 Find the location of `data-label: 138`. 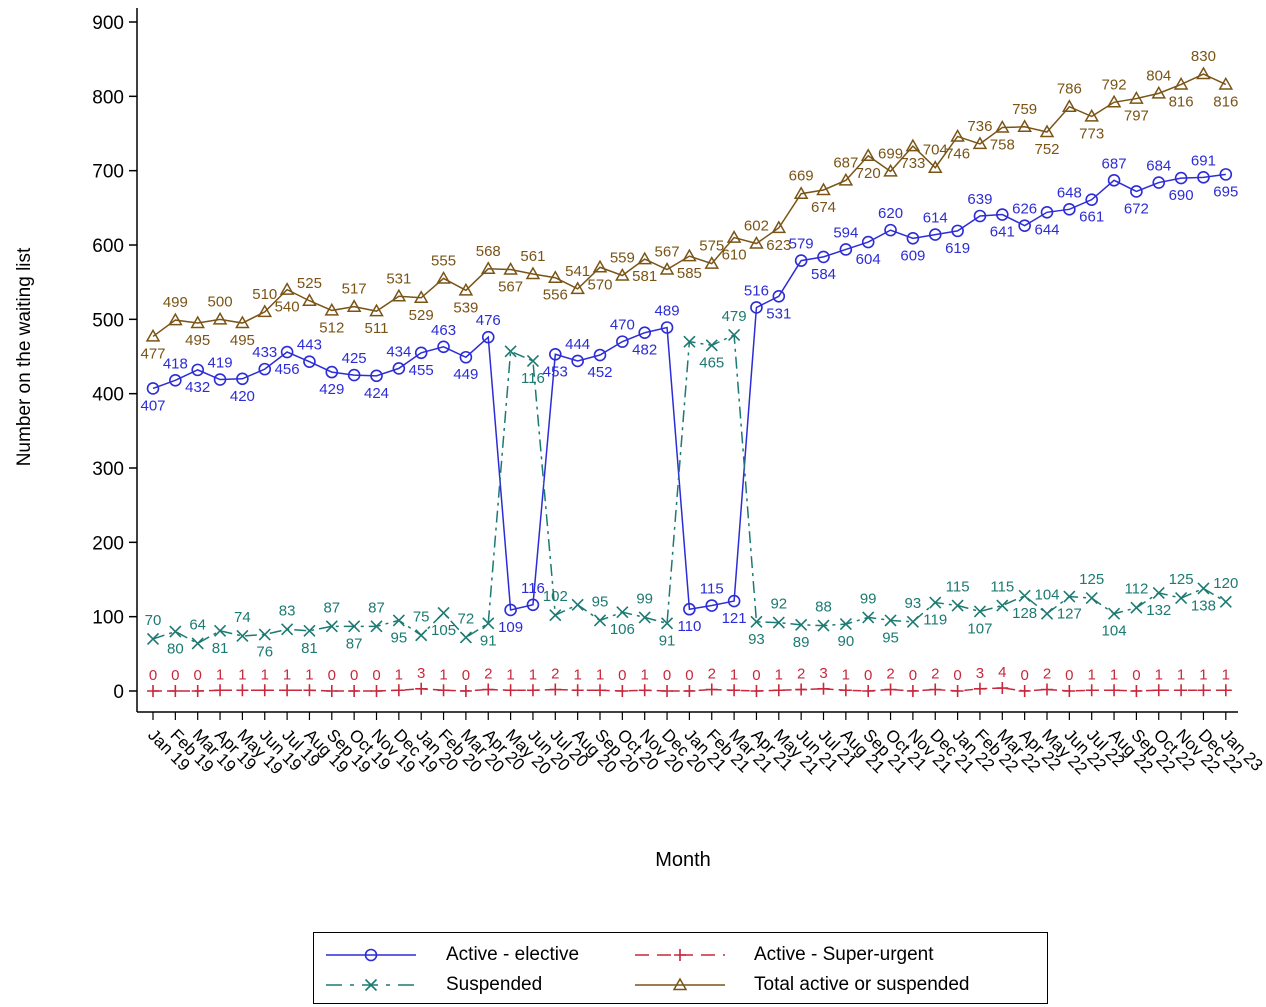

data-label: 138 is located at coordinates (1203, 605).